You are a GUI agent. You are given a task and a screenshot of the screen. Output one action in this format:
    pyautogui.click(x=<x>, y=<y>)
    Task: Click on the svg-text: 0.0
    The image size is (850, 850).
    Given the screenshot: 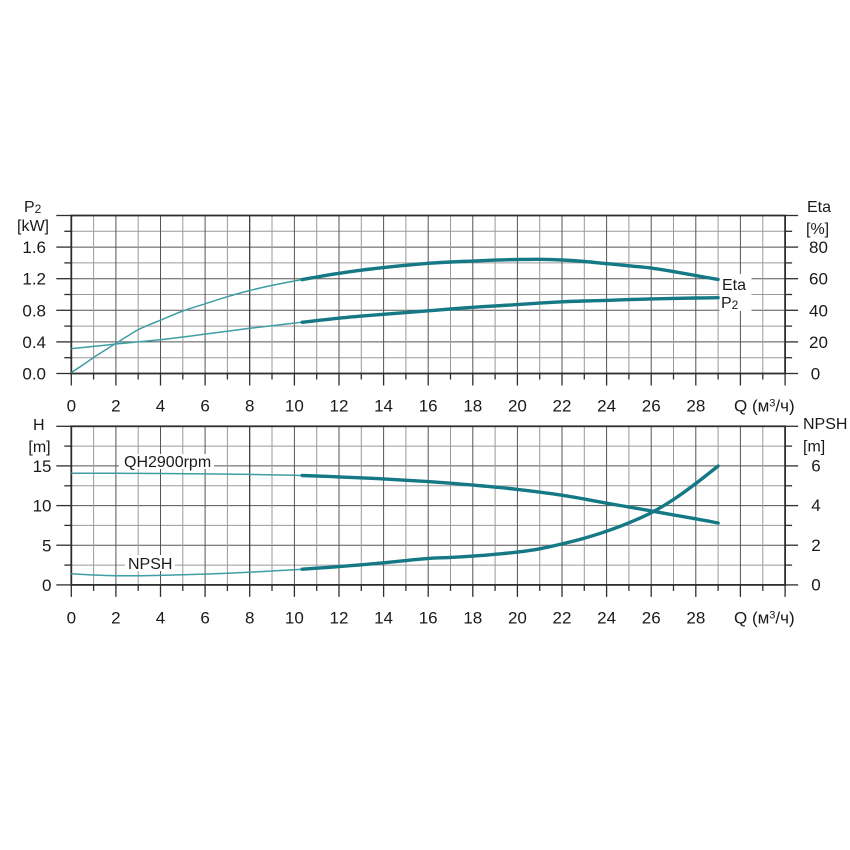 What is the action you would take?
    pyautogui.click(x=34, y=374)
    